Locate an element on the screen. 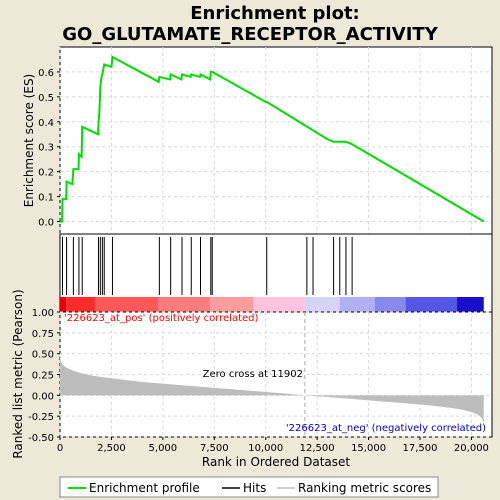  x-tick-label: 15,000 is located at coordinates (368, 448).